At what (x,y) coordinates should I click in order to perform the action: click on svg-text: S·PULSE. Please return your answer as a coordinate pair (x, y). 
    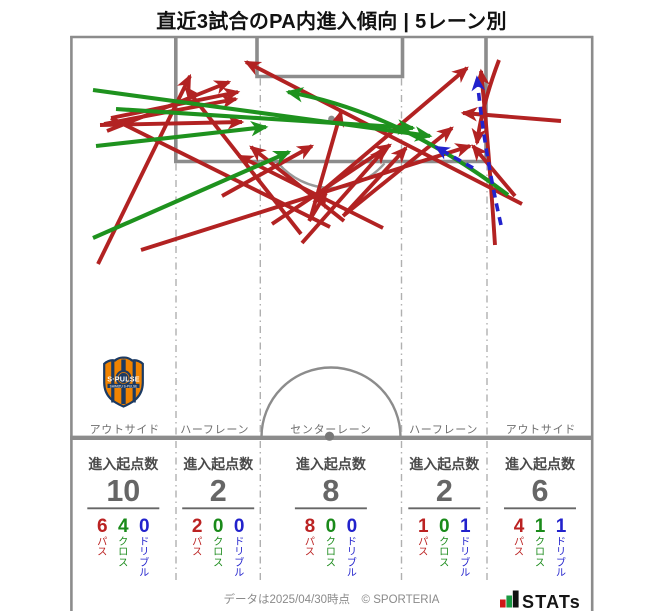
    Looking at the image, I should click on (123, 379).